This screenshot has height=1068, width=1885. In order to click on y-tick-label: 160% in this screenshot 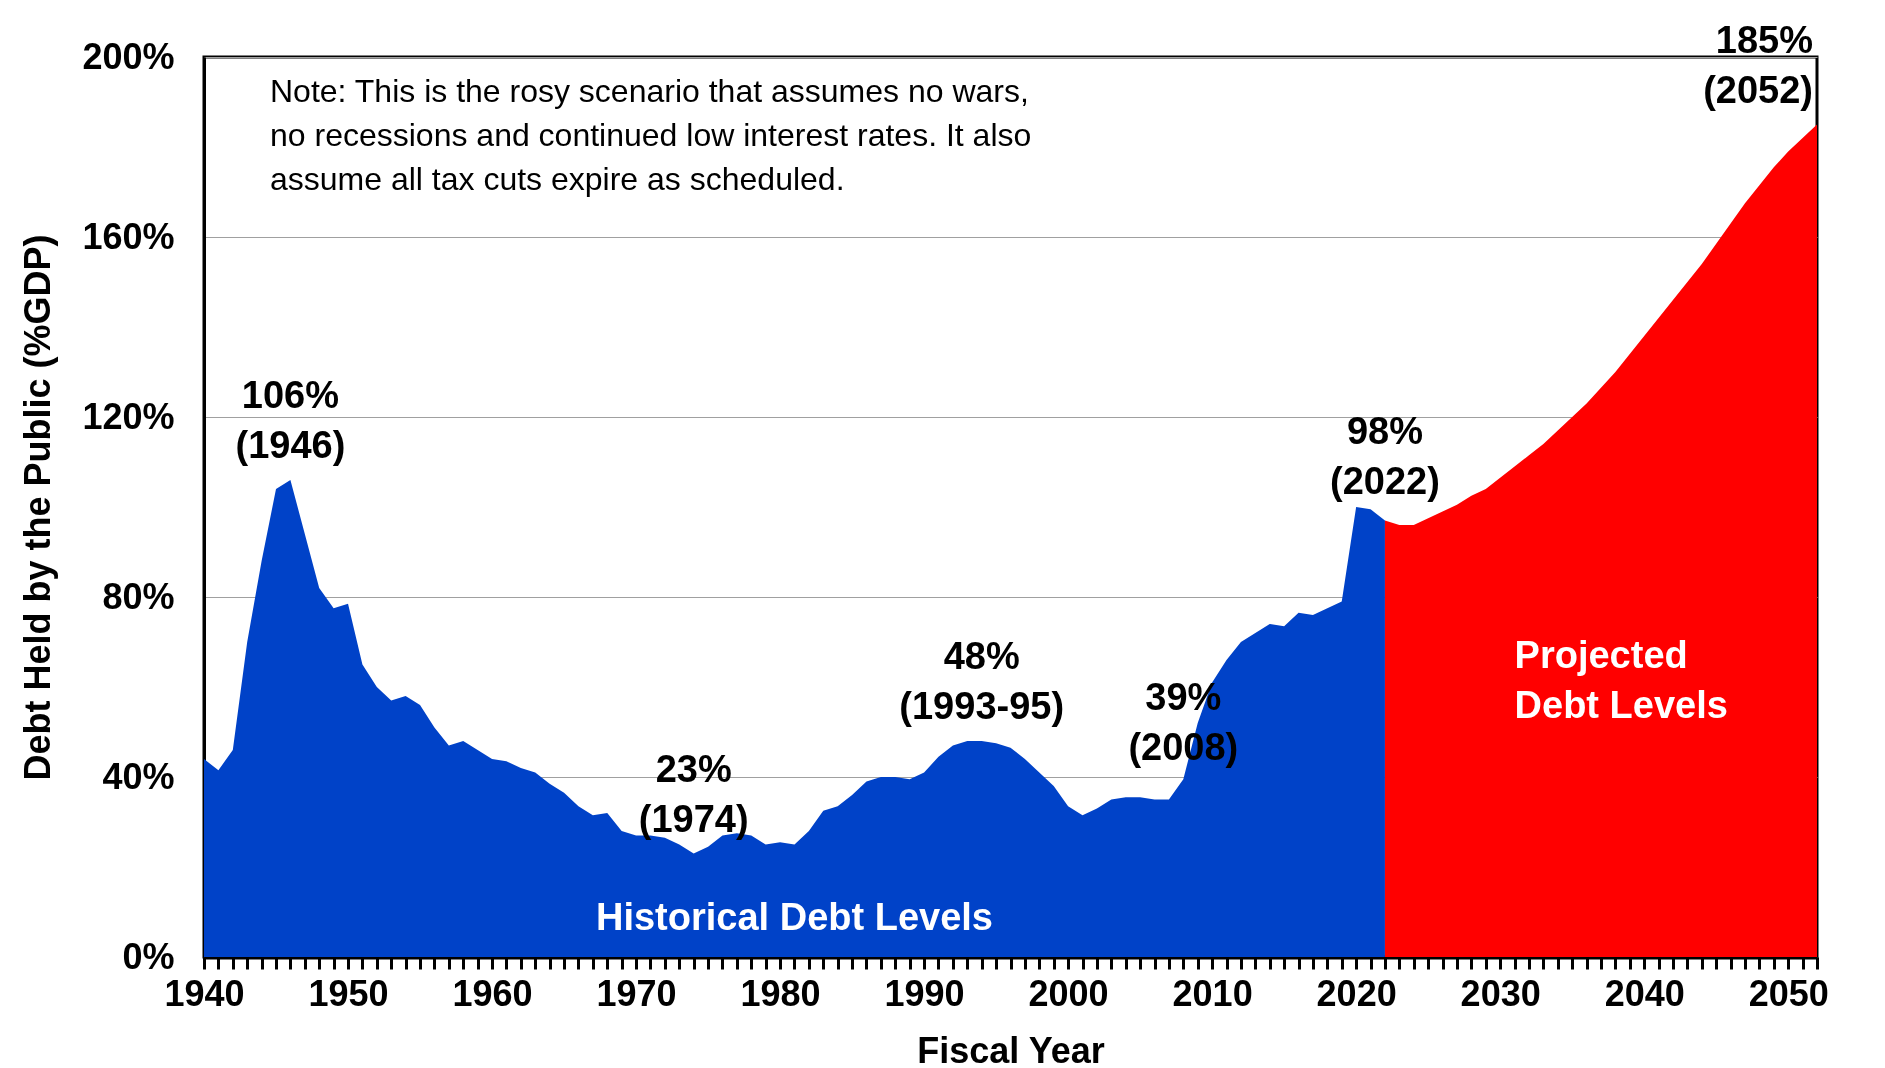, I will do `click(128, 236)`.